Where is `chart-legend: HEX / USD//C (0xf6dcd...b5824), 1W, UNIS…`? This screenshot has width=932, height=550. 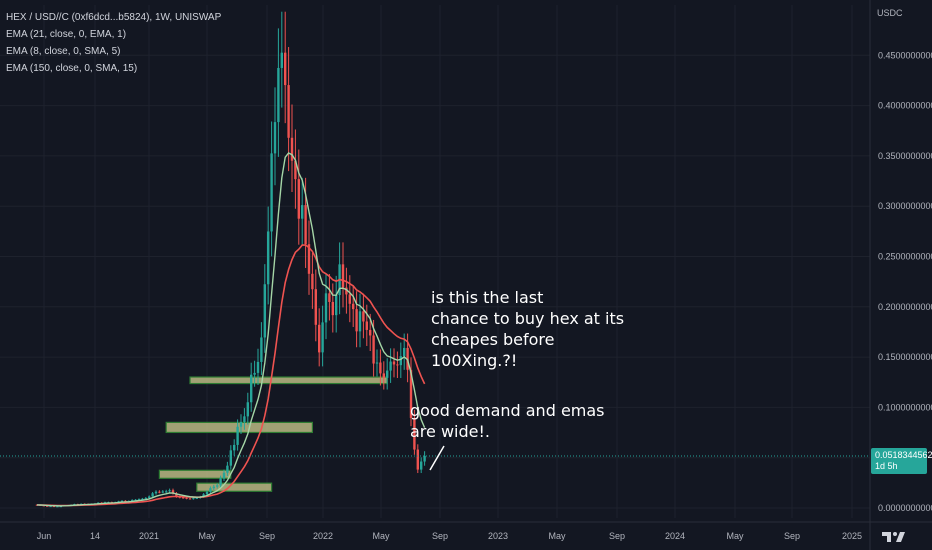 chart-legend: HEX / USD//C (0xf6dcd...b5824), 1W, UNIS… is located at coordinates (113, 43).